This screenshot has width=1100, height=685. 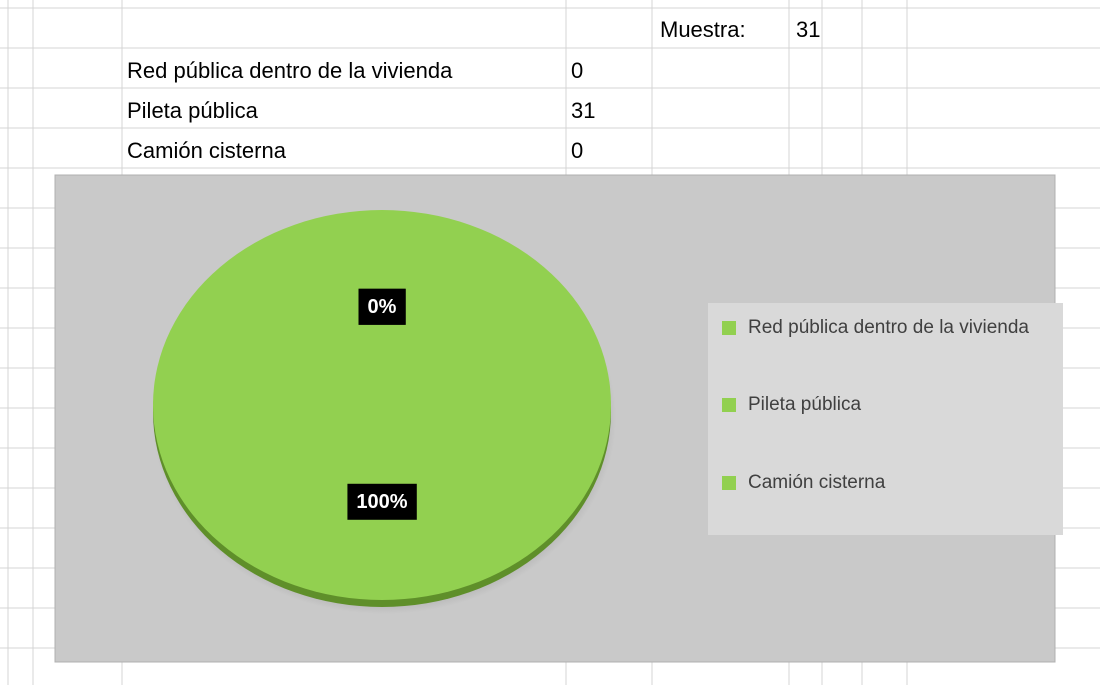 What do you see at coordinates (207, 150) in the screenshot?
I see `cell: Camión cisterna` at bounding box center [207, 150].